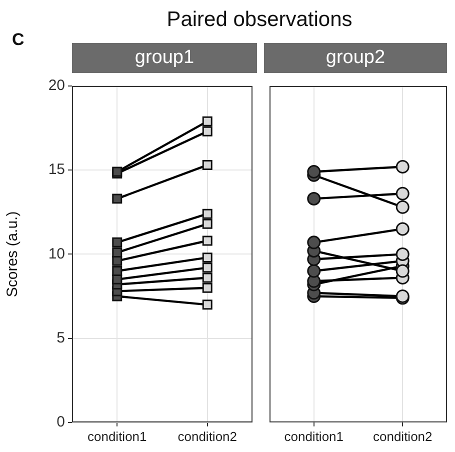 The width and height of the screenshot is (455, 452). Describe the element at coordinates (164, 58) in the screenshot. I see `chart-subtitle: group1` at that location.